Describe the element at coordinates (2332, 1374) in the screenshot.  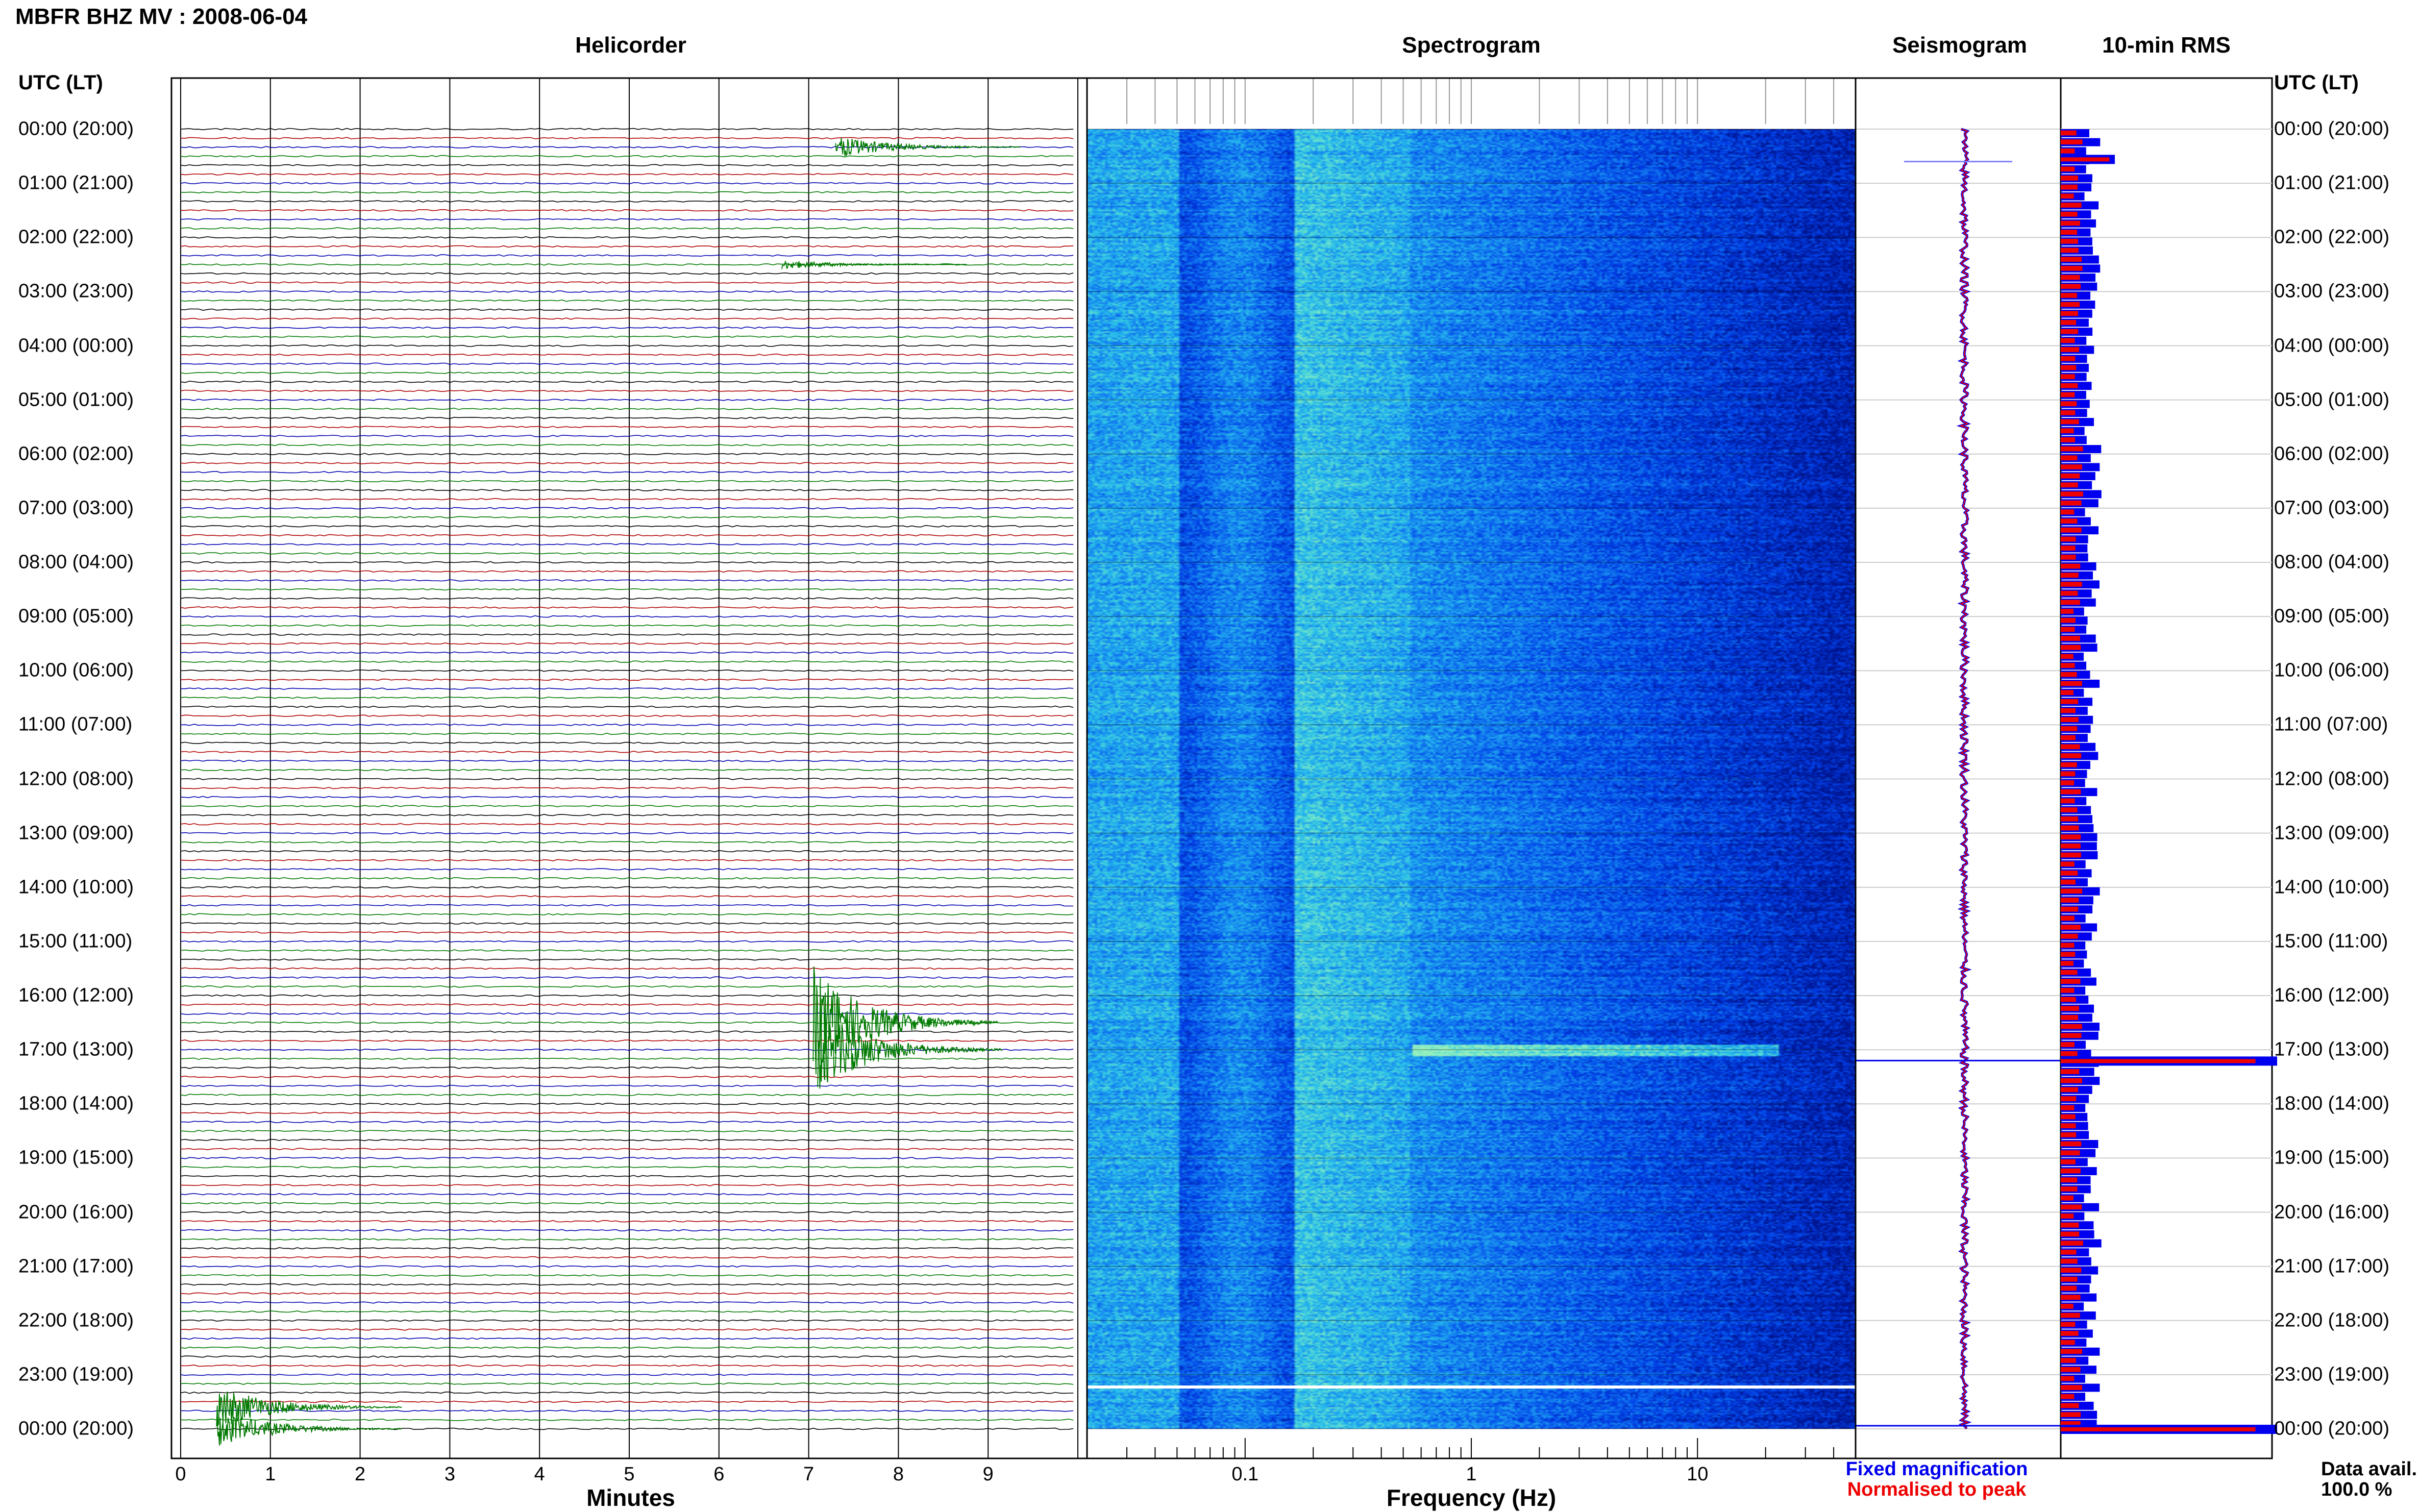
I see `time-label-right: 23:00 (19:00)` at that location.